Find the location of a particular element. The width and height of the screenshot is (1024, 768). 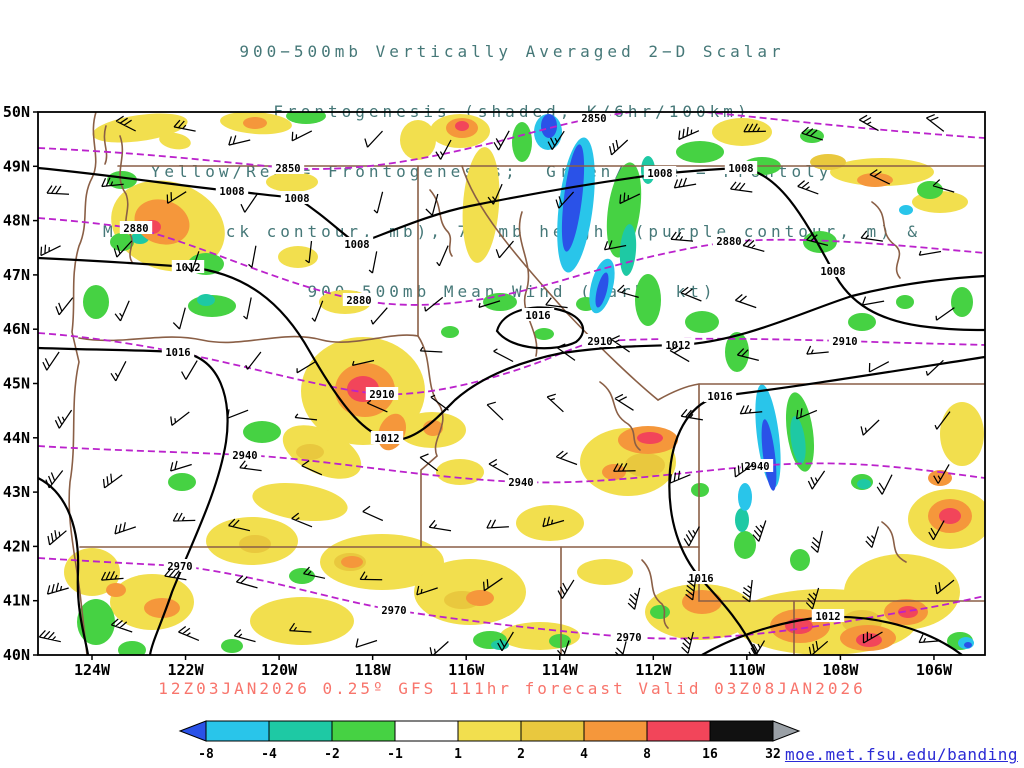

colorbar-left-arrow is located at coordinates (192, 731).